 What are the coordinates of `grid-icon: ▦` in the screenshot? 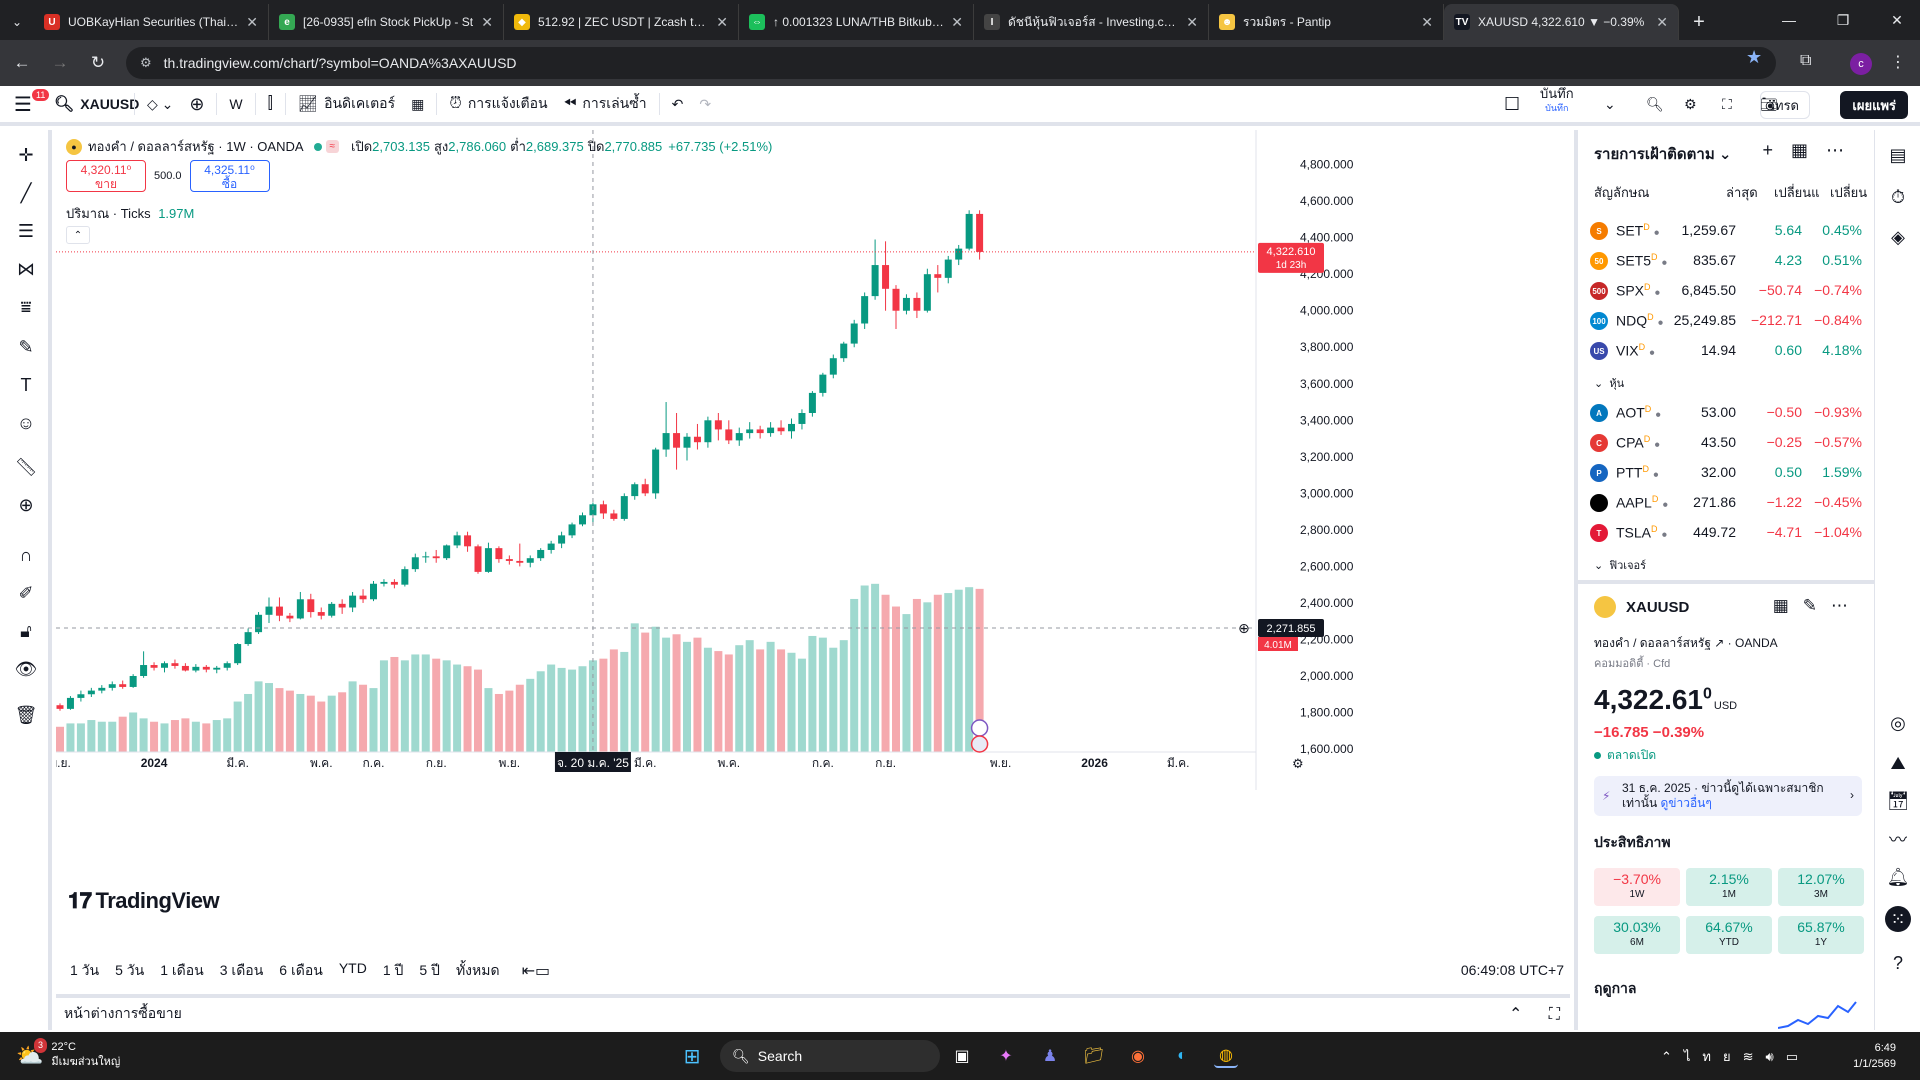 It's located at (1787, 605).